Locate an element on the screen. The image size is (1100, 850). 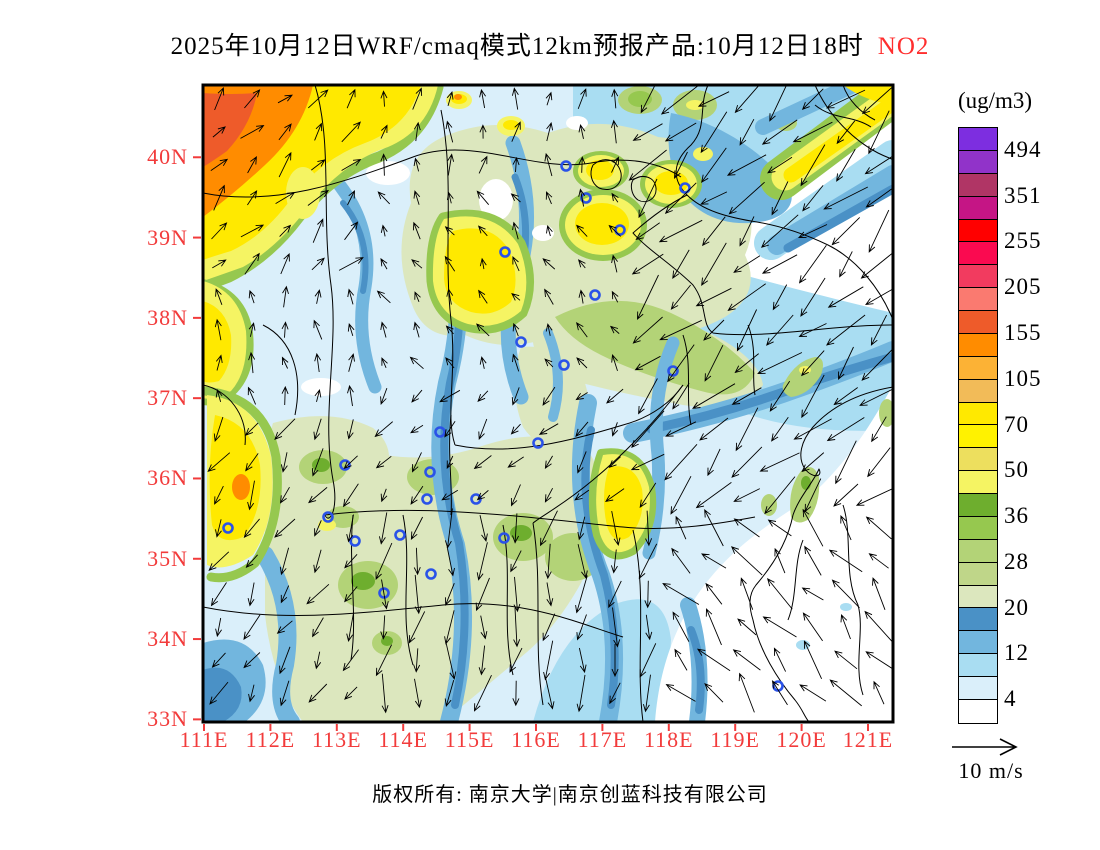
lon-tick-label: 112E is located at coordinates (270, 739).